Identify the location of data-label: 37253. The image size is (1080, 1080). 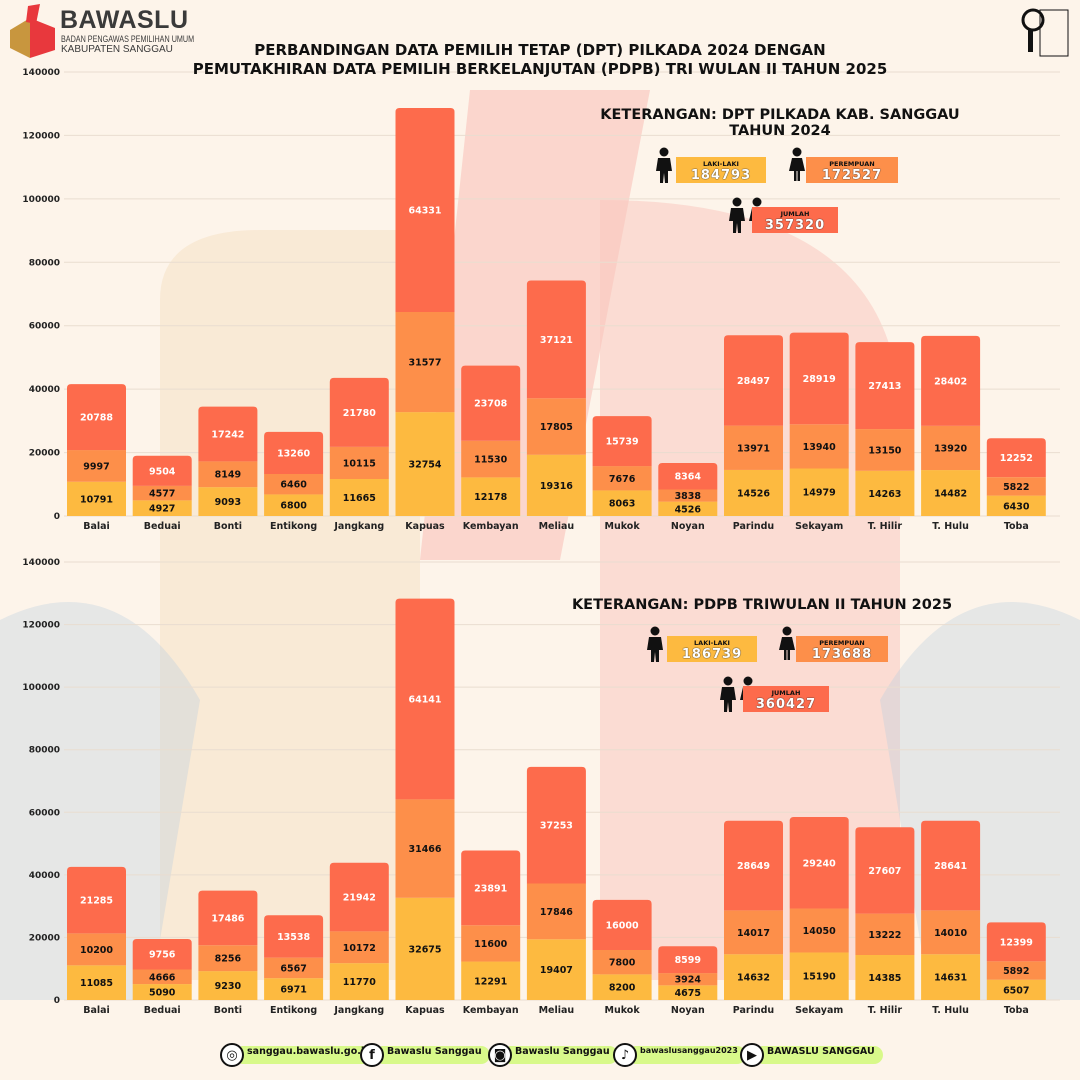
(556, 826).